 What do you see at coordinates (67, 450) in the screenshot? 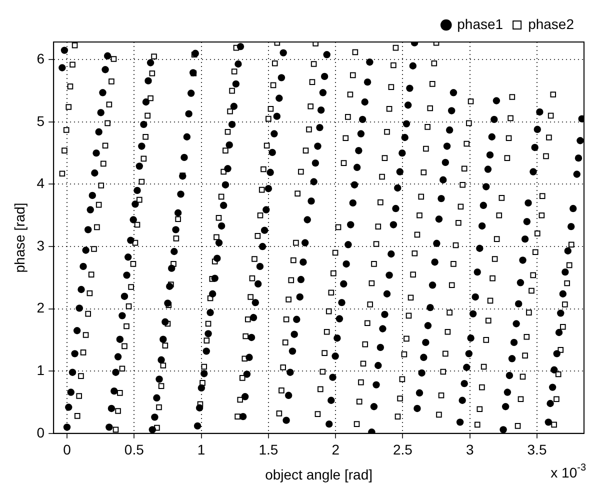
I see `x-tick-label: 0` at bounding box center [67, 450].